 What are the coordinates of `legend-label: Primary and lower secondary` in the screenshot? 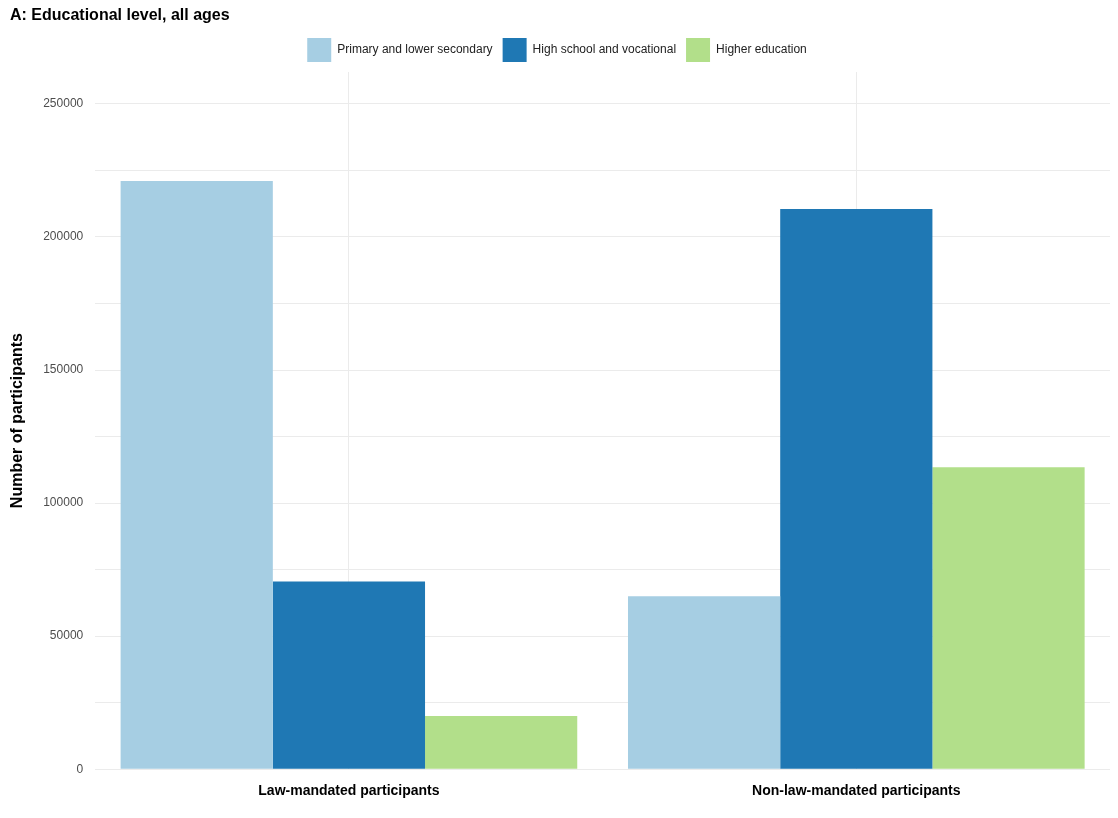 It's located at (415, 49).